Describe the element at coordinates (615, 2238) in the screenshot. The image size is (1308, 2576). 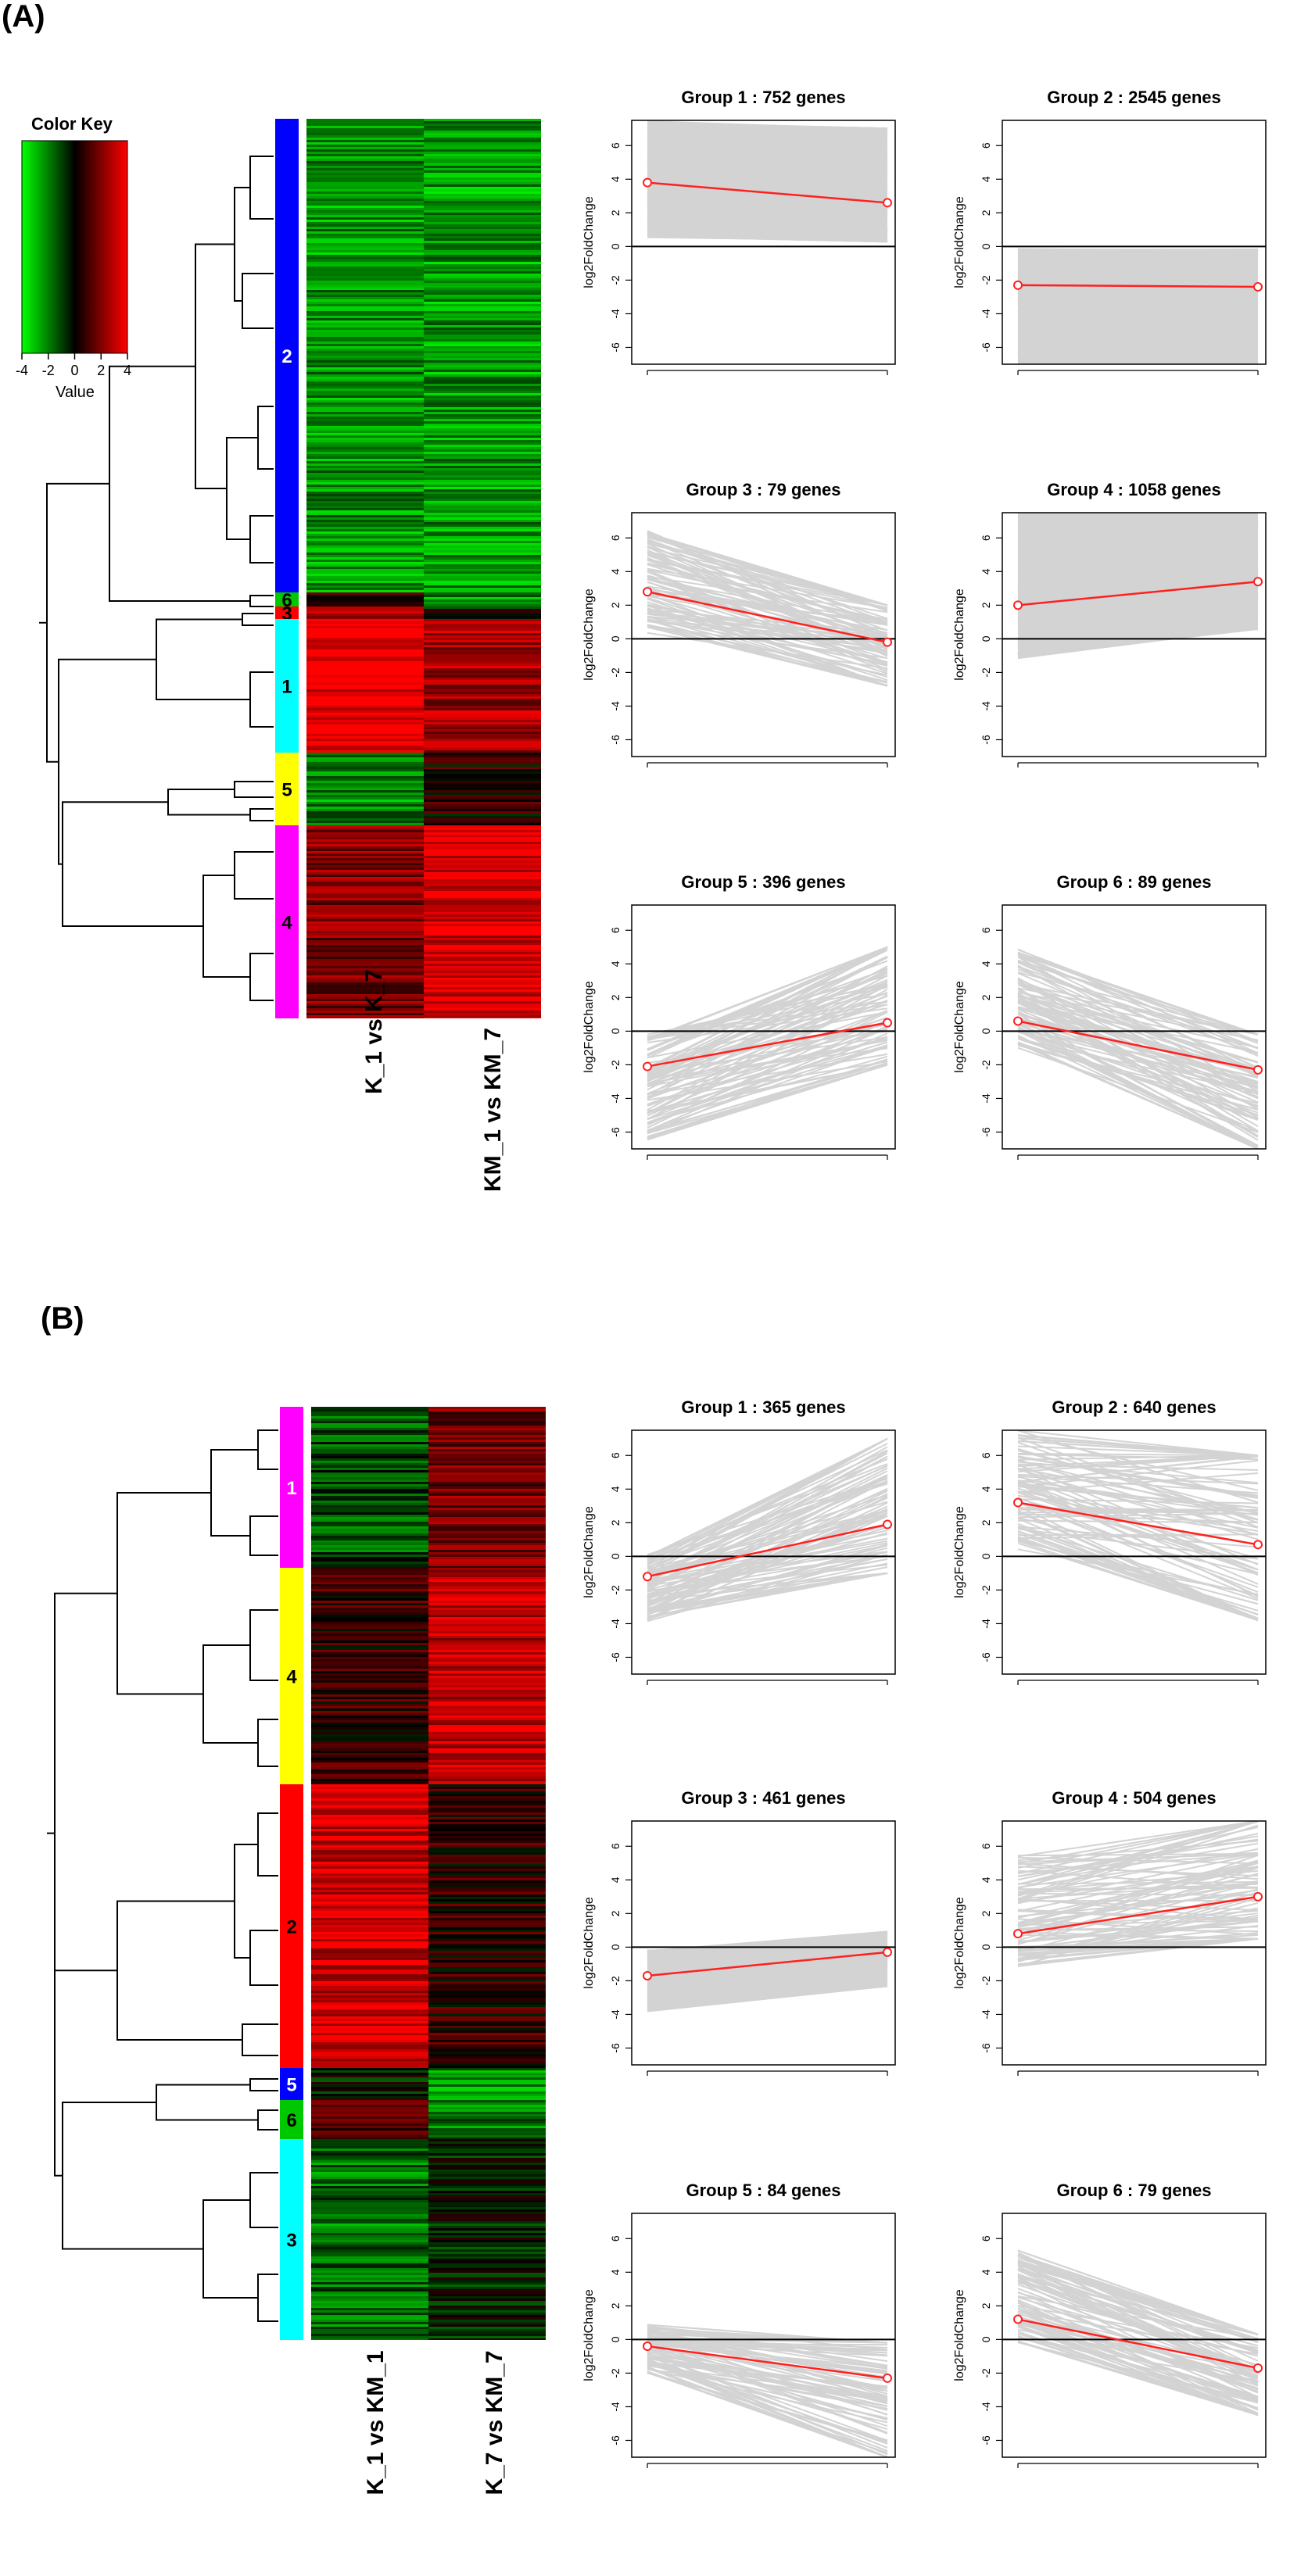
I see `y-tick-label: 6` at that location.